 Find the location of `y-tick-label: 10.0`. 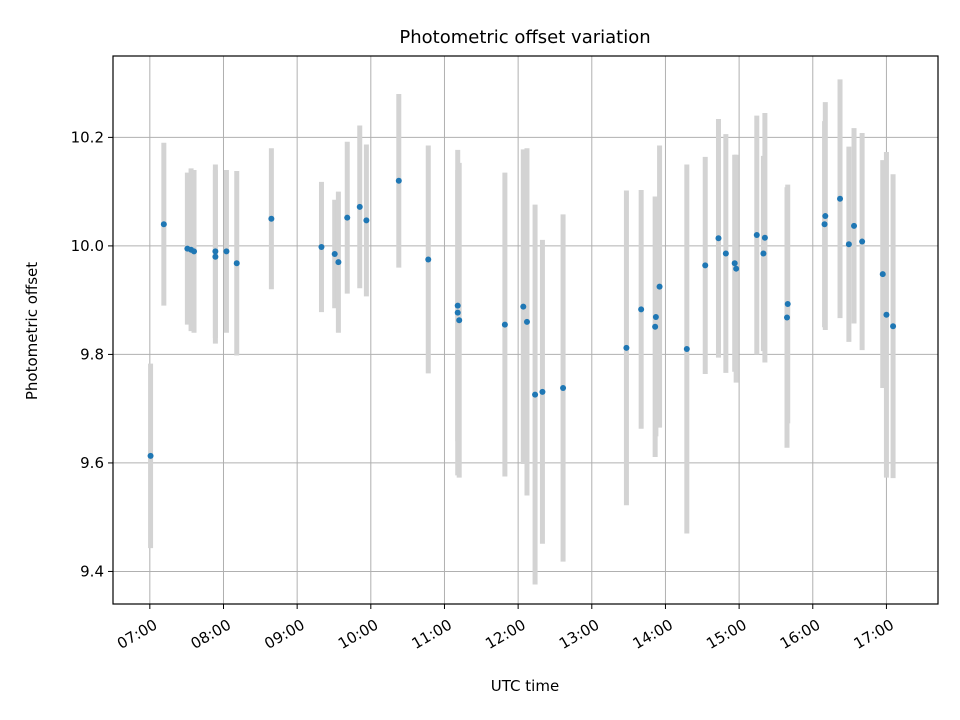

y-tick-label: 10.0 is located at coordinates (87, 246).